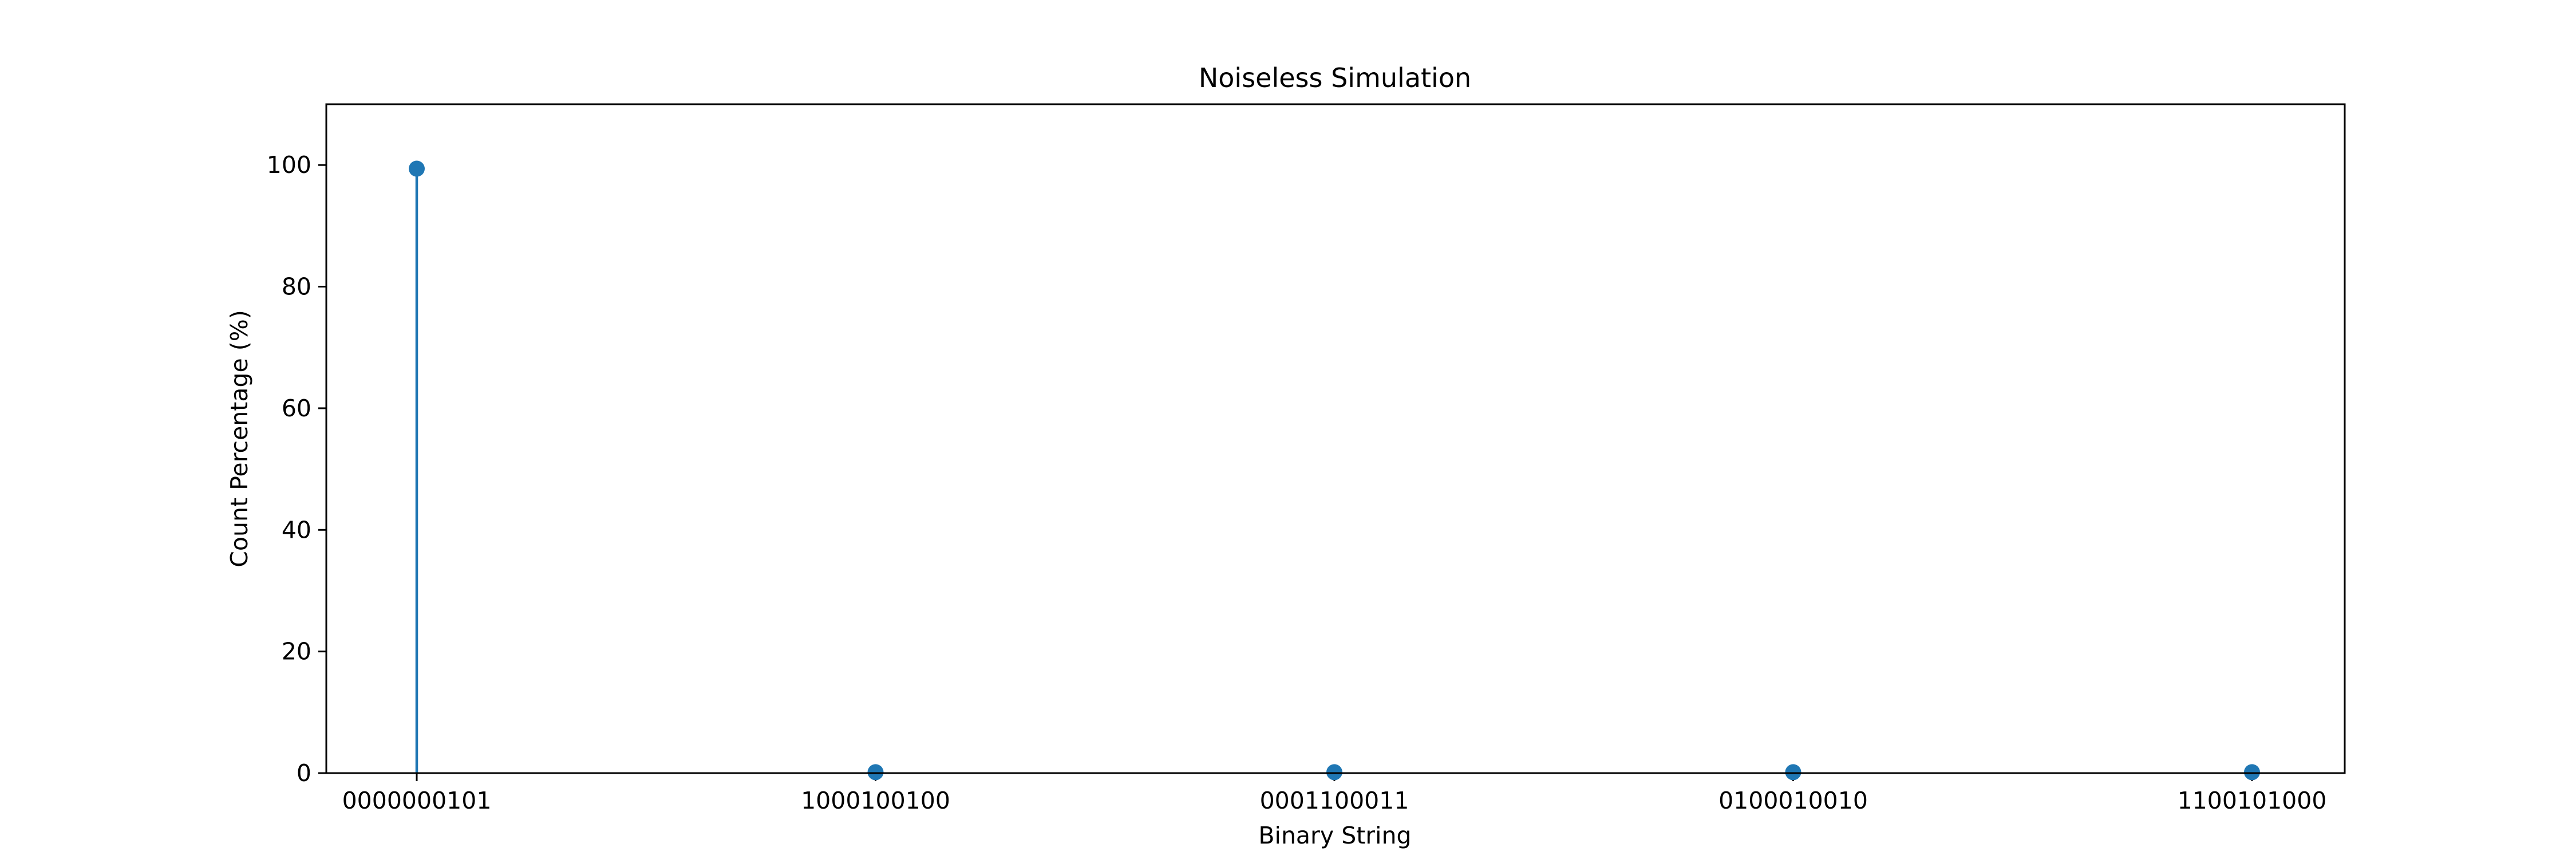  Describe the element at coordinates (304, 773) in the screenshot. I see `y-tick-label: 0` at that location.